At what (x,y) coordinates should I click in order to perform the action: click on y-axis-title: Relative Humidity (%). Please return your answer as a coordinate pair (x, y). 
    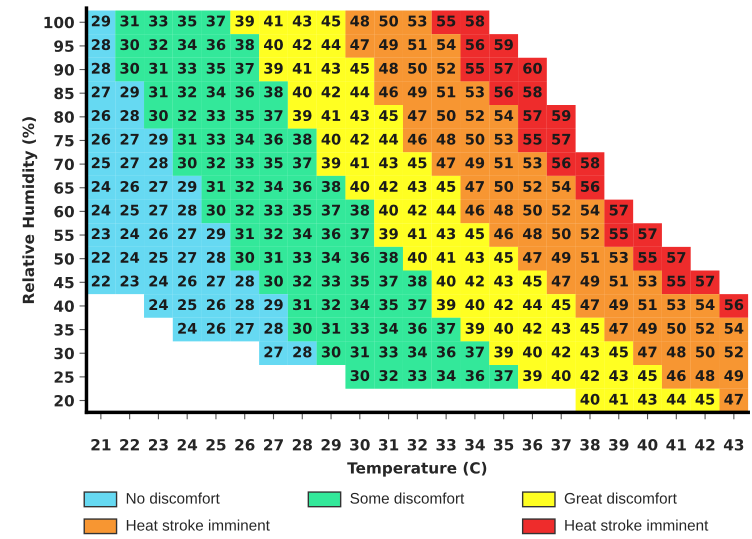
    Looking at the image, I should click on (30, 210).